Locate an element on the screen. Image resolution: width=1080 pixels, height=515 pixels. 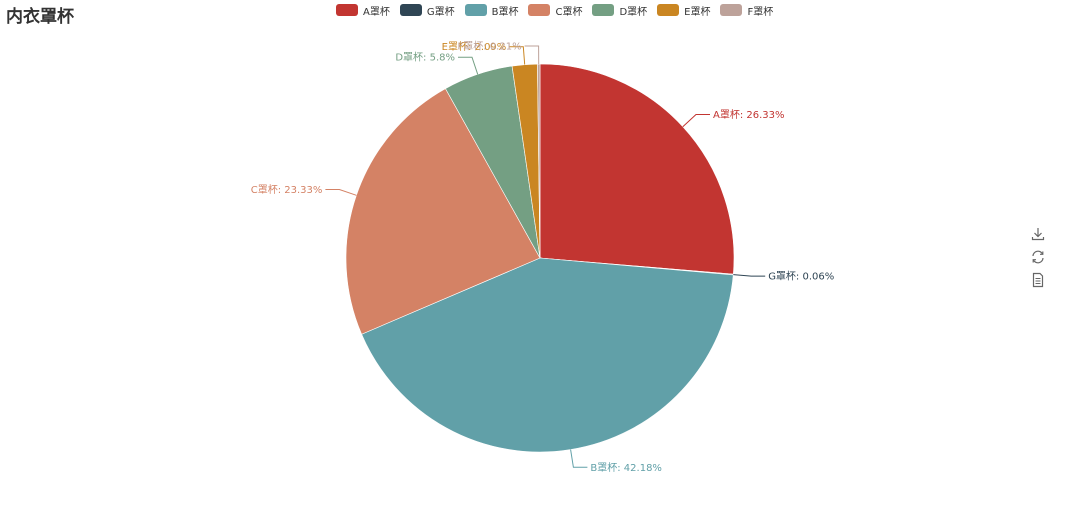
legend-item: E罩杯 is located at coordinates (683, 10).